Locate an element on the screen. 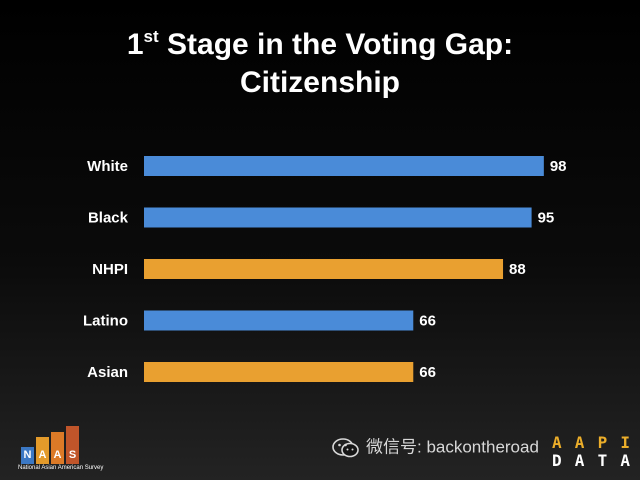 This screenshot has width=640, height=480. aapi-logo-letter: D is located at coordinates (557, 460).